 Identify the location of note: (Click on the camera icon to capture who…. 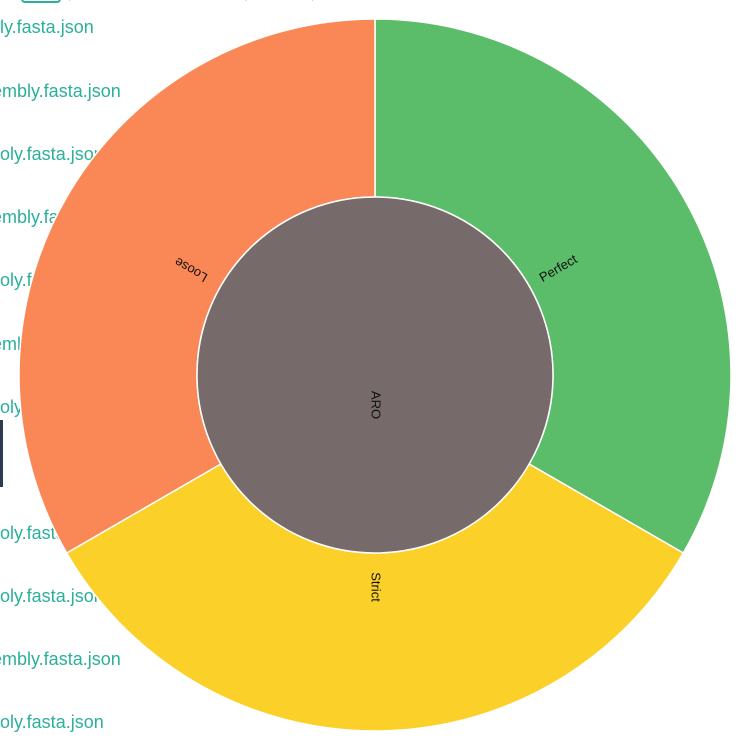
(191, 0).